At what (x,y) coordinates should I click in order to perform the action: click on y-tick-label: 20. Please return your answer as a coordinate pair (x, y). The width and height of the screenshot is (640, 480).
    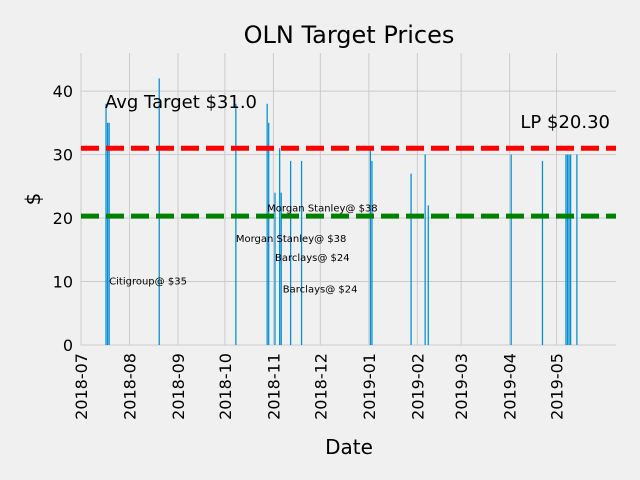
    Looking at the image, I should click on (63, 218).